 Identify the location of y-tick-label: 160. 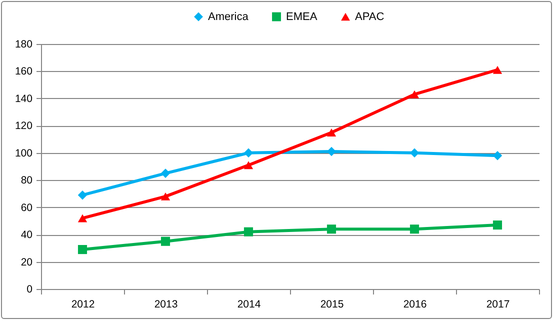
(23, 72).